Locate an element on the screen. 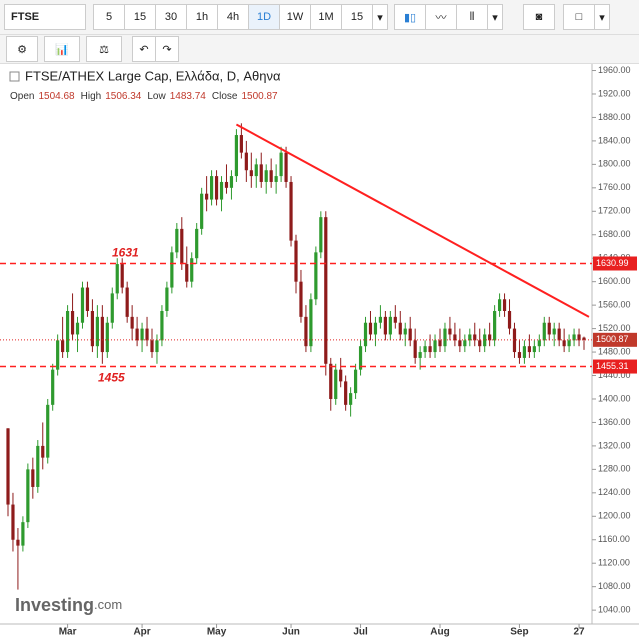 This screenshot has width=639, height=640. y-tick-label: 1080.00 is located at coordinates (614, 586).